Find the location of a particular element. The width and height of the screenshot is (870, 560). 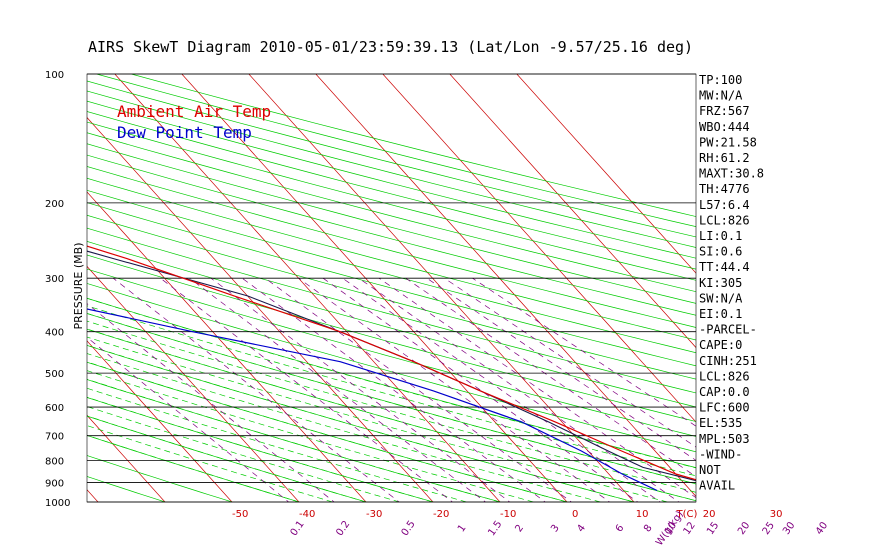

index-label: KI:305 is located at coordinates (720, 283).